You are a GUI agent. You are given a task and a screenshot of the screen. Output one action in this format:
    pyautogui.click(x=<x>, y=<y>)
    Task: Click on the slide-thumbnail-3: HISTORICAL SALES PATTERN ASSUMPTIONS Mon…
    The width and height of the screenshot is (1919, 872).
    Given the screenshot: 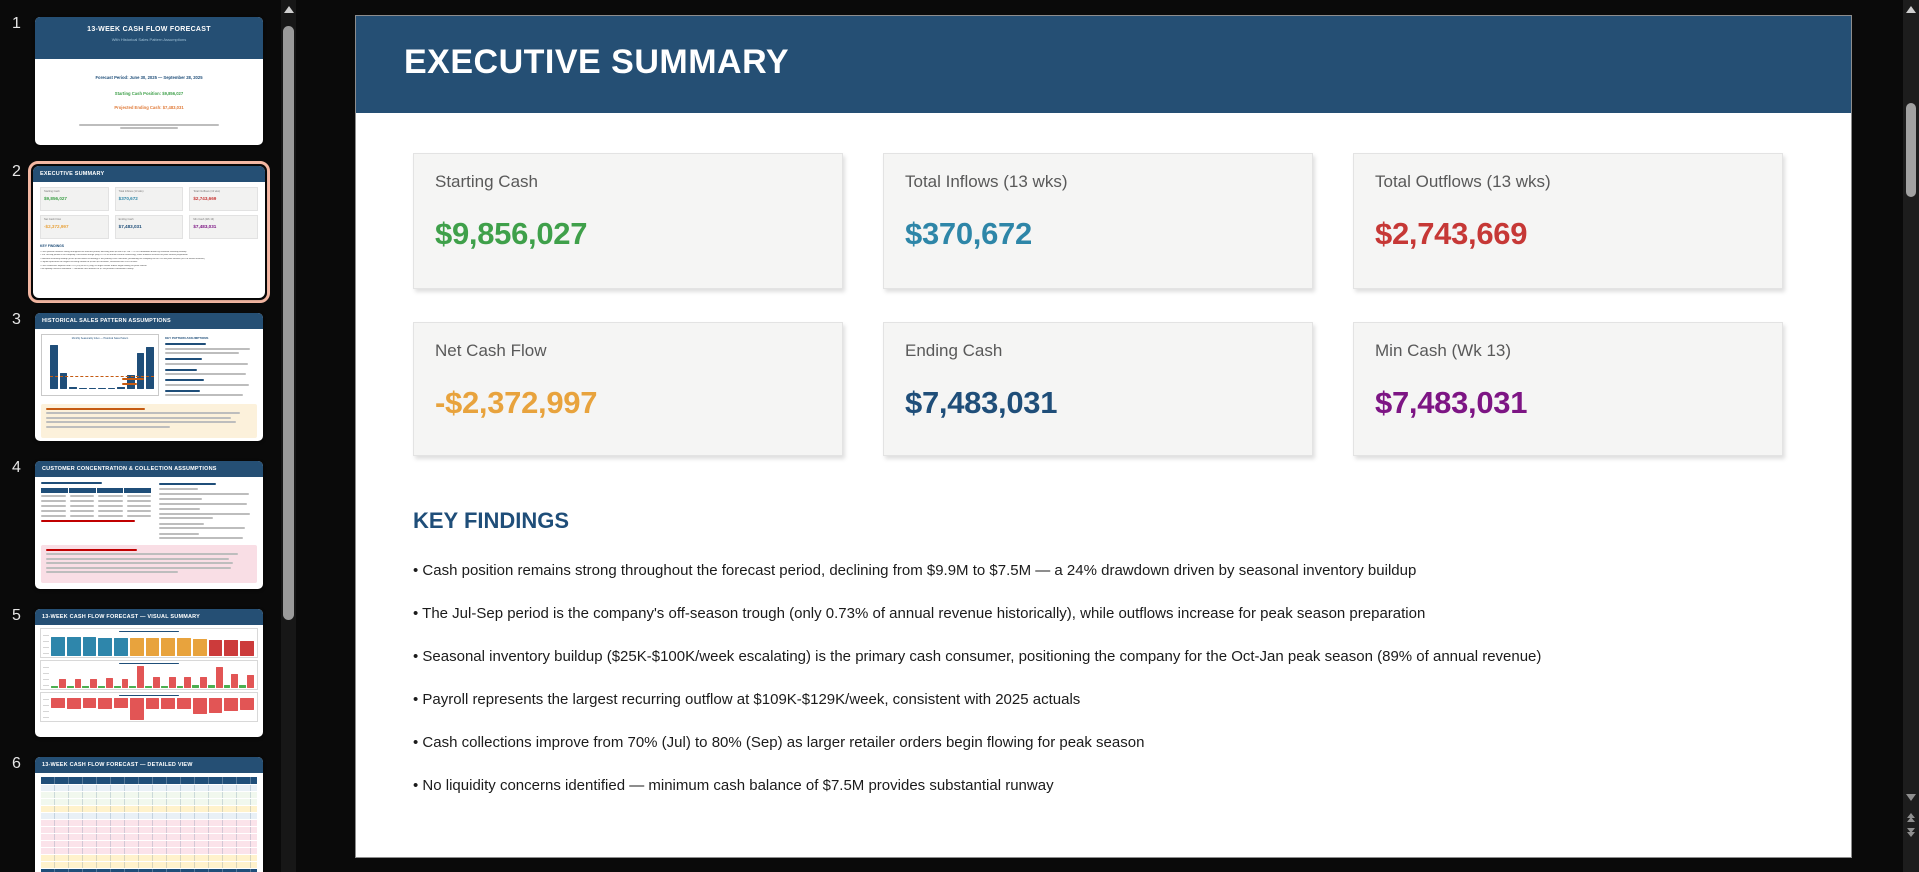 What is the action you would take?
    pyautogui.click(x=149, y=377)
    